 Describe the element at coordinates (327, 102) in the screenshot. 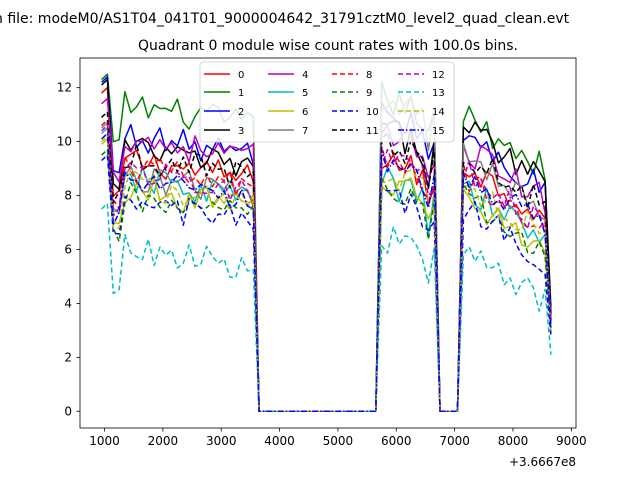

I see `legend-frame` at that location.